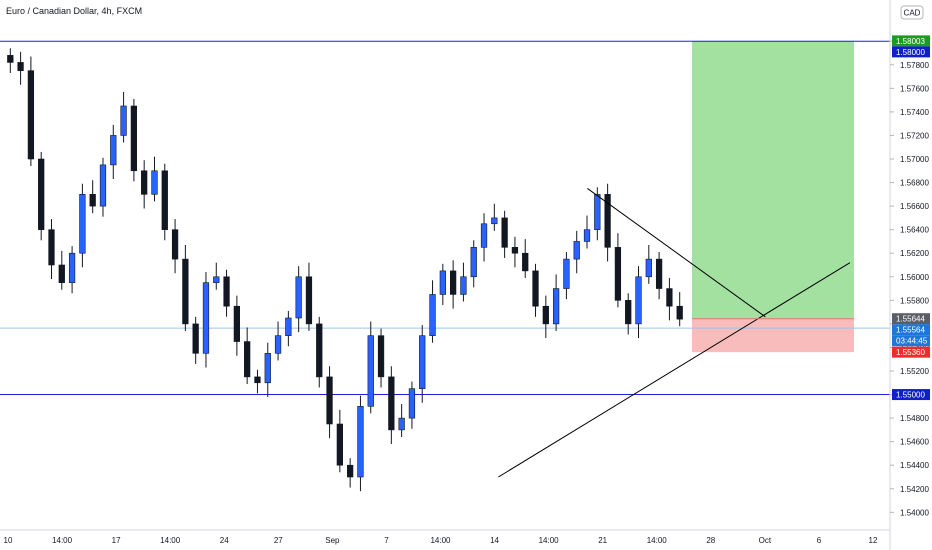 The height and width of the screenshot is (550, 932). I want to click on price-tick-label: 1.54400, so click(914, 465).